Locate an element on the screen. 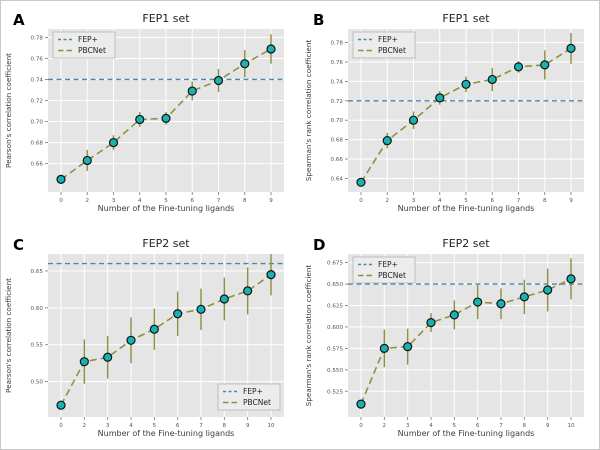 The width and height of the screenshot is (600, 450). y-tick-label: 0.65 is located at coordinates (37, 272).